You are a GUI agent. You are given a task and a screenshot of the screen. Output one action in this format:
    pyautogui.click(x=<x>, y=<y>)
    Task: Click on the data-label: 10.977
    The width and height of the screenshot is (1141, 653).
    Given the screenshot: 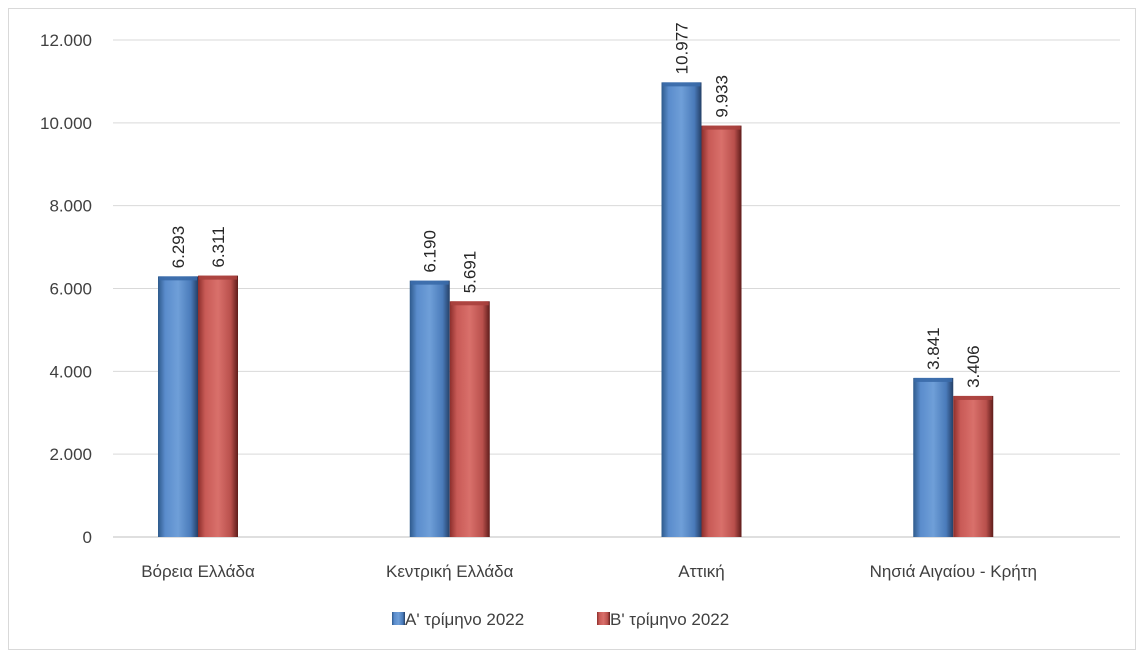 What is the action you would take?
    pyautogui.click(x=682, y=48)
    